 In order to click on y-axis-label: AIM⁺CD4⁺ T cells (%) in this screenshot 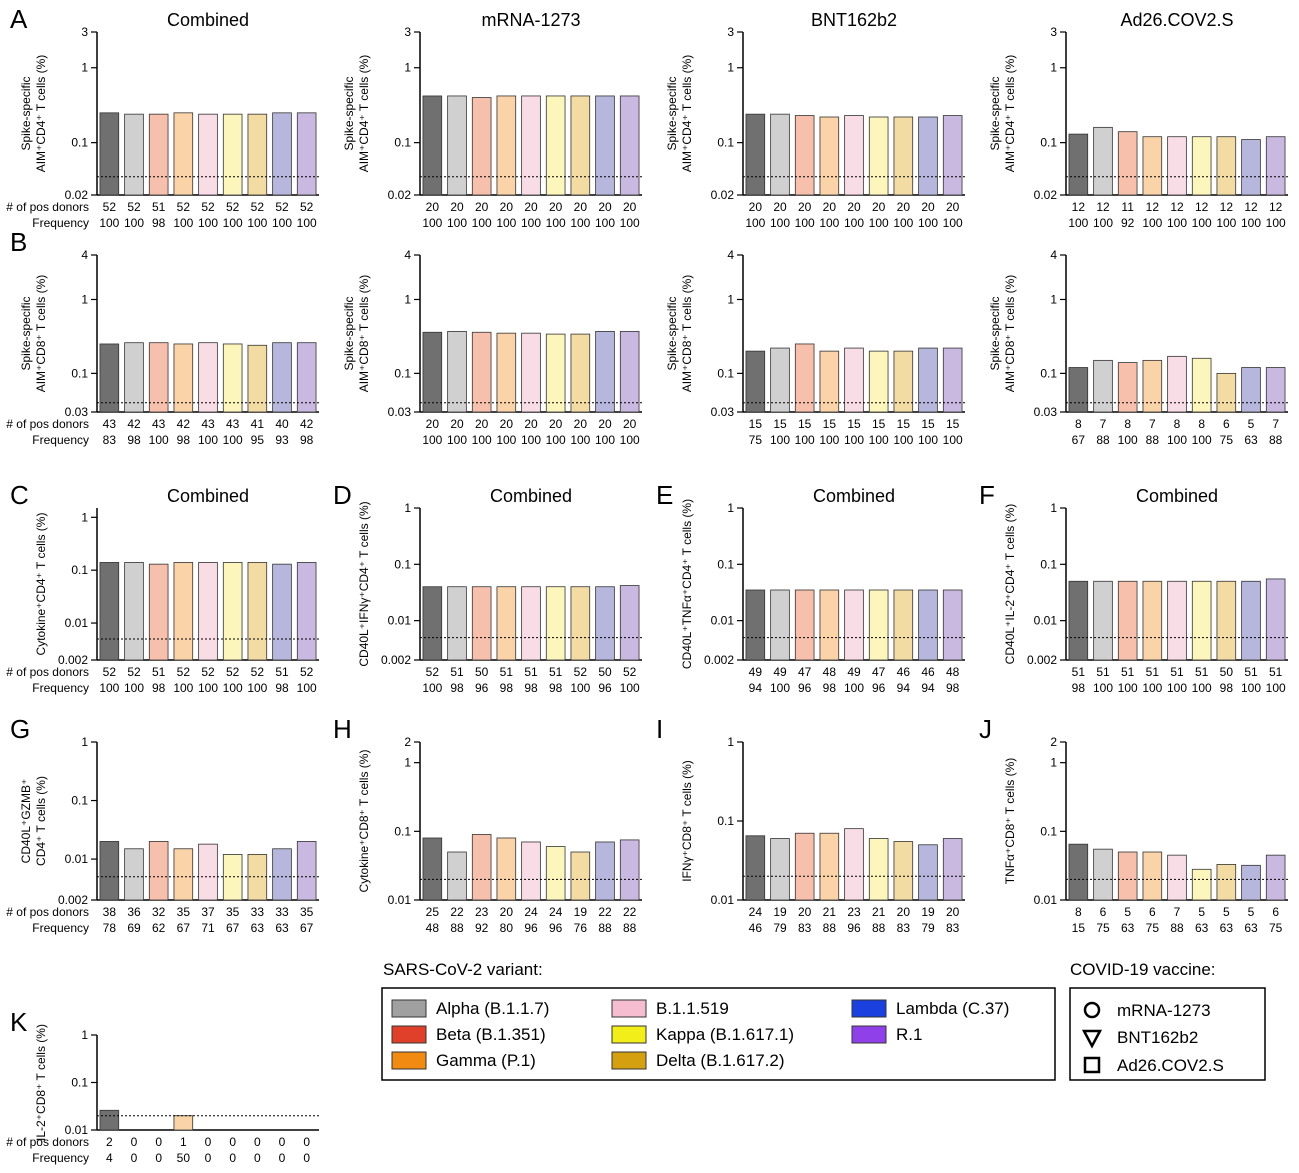, I will do `click(1010, 114)`.